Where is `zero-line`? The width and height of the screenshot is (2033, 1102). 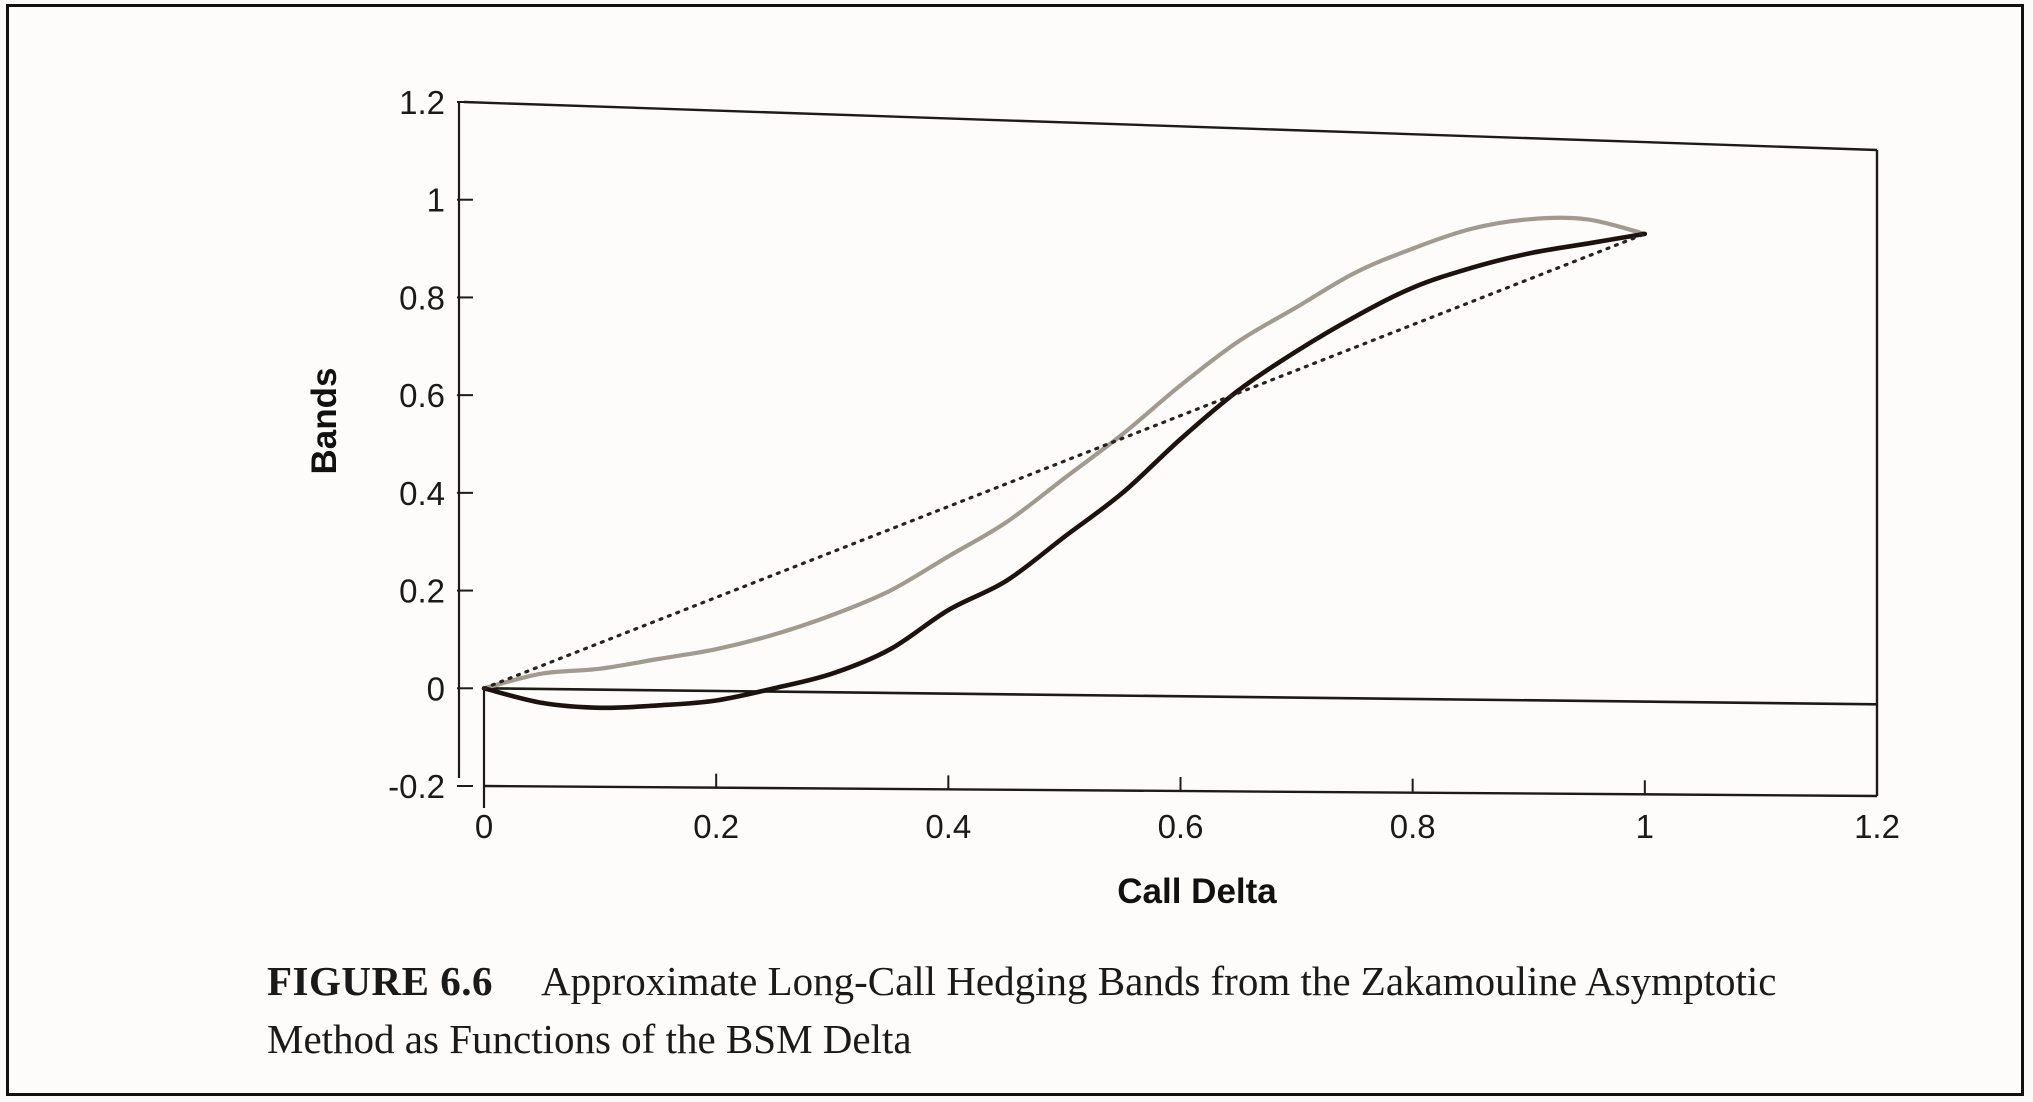 zero-line is located at coordinates (1180, 696).